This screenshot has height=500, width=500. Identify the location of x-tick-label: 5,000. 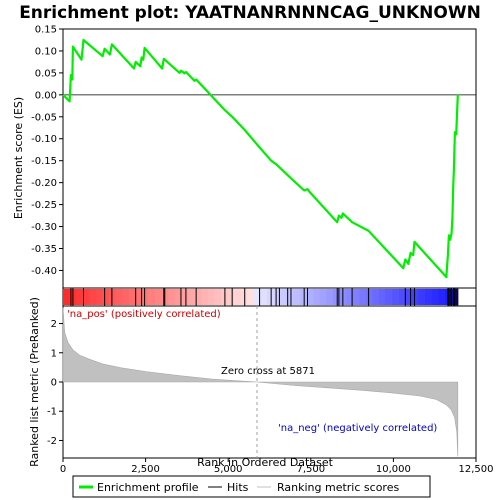
(228, 469).